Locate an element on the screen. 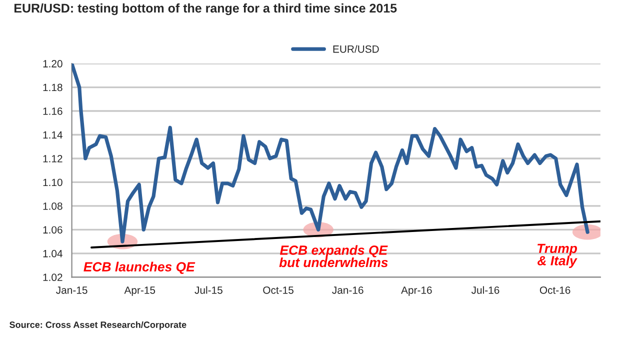 The width and height of the screenshot is (619, 338). y-tick-label: 1.08 is located at coordinates (52, 206).